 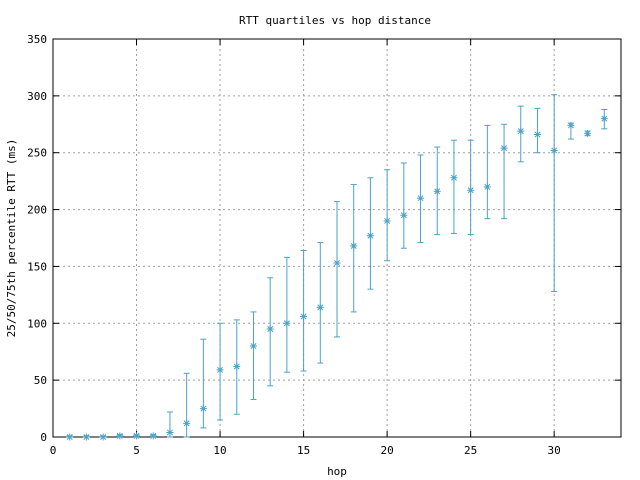 I want to click on x-tick-label: 25, so click(x=470, y=450).